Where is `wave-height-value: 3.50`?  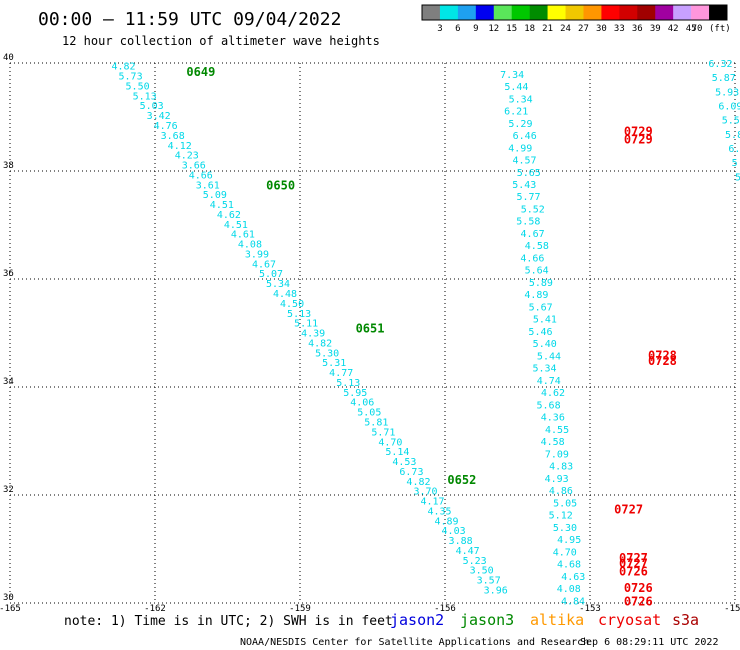 wave-height-value: 3.50 is located at coordinates (482, 571).